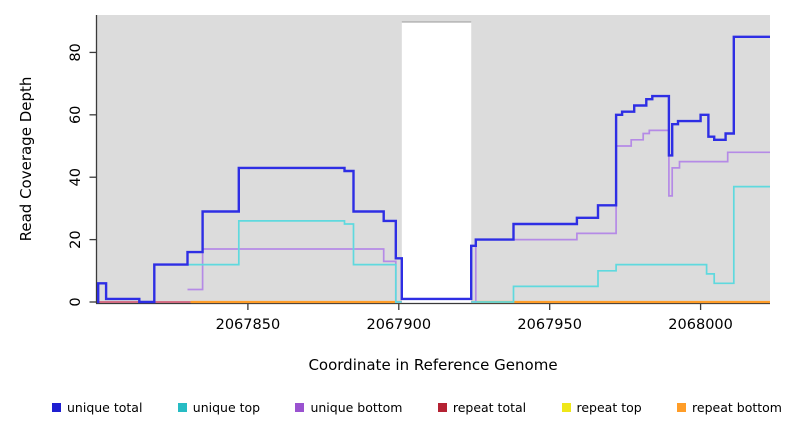  Describe the element at coordinates (609, 407) in the screenshot. I see `legend-label-repeat-top: repeat top` at that location.